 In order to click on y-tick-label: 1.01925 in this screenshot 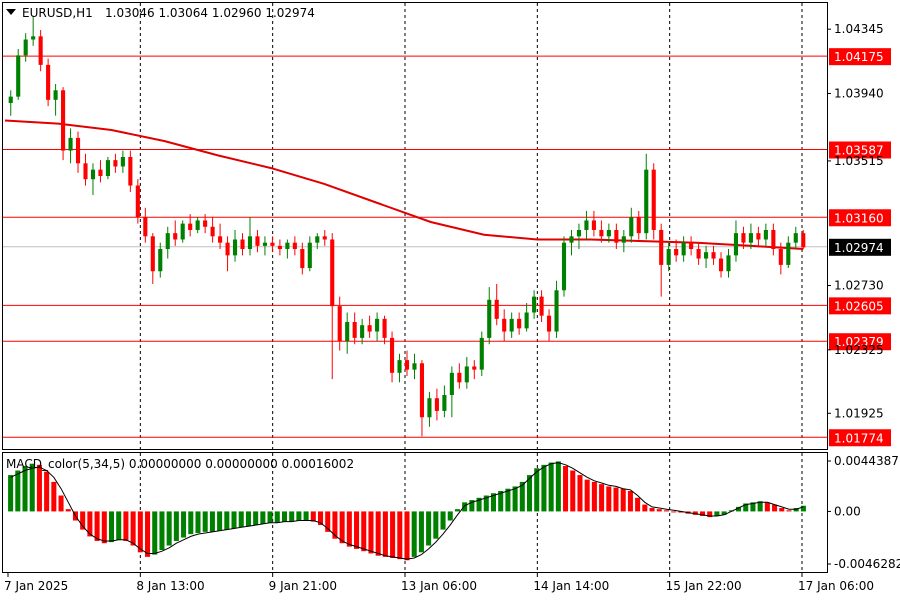, I will do `click(859, 413)`.